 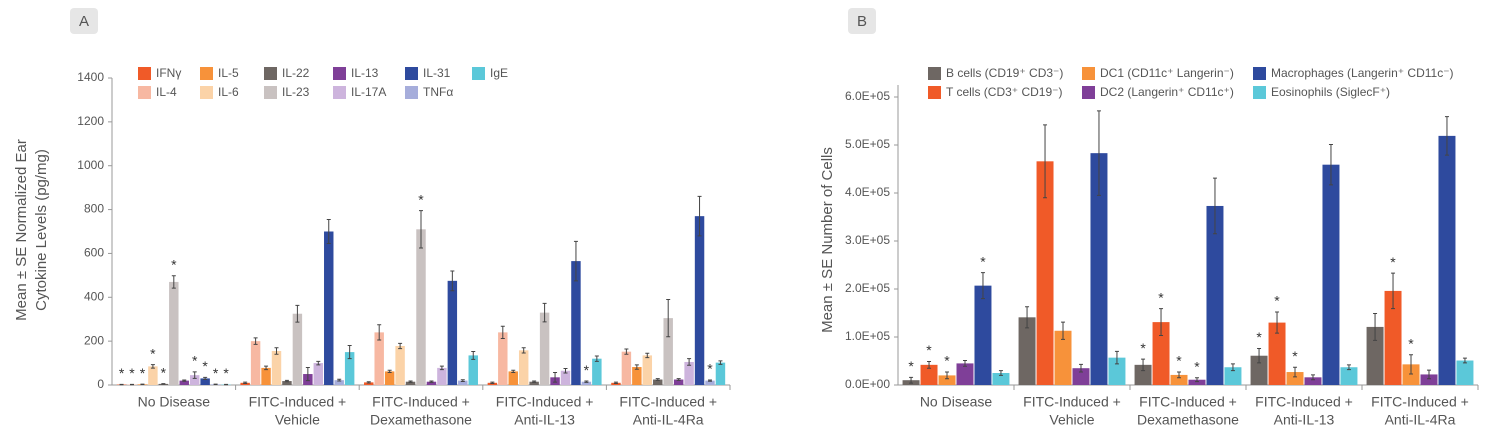 I want to click on legend-label: TNFα, so click(x=438, y=92).